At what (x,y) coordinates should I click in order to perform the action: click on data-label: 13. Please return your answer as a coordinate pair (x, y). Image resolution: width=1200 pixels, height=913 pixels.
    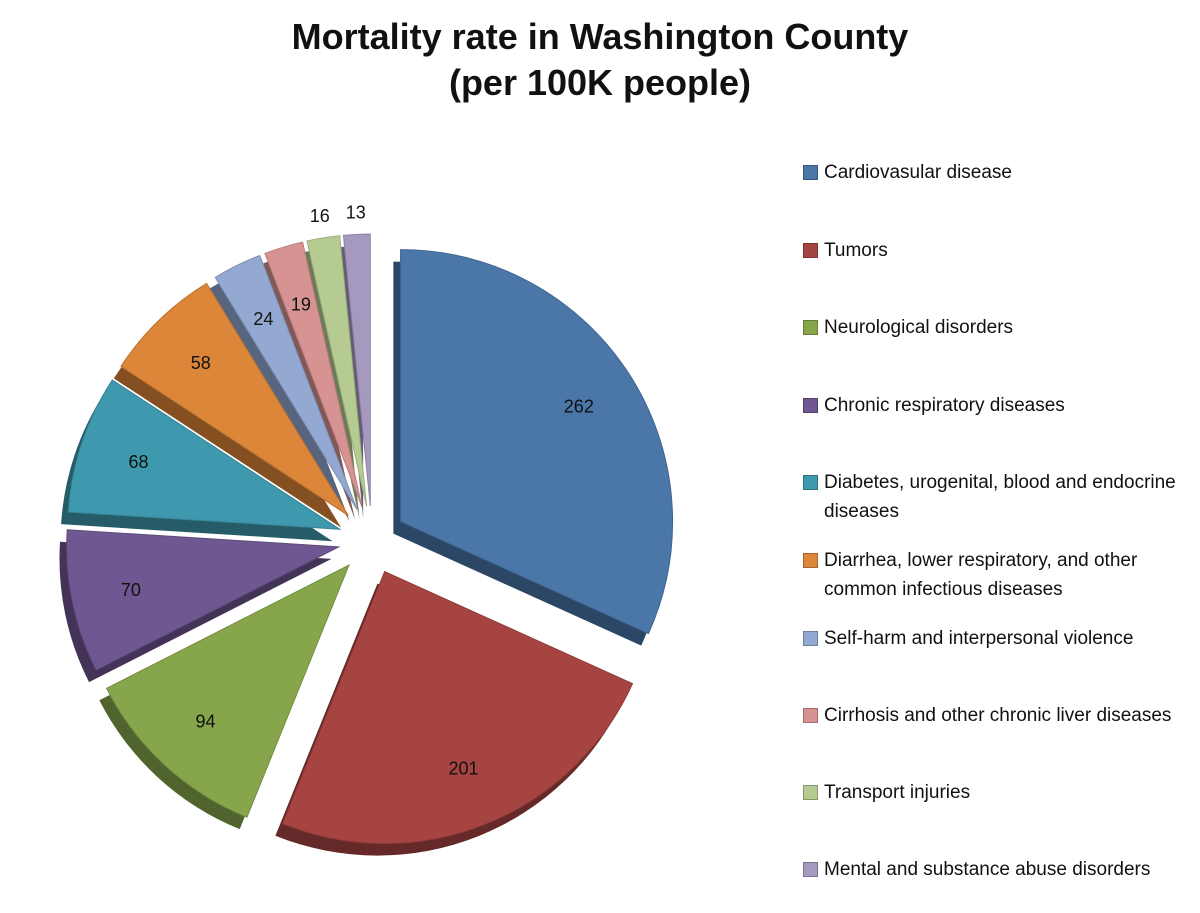
    Looking at the image, I should click on (356, 212).